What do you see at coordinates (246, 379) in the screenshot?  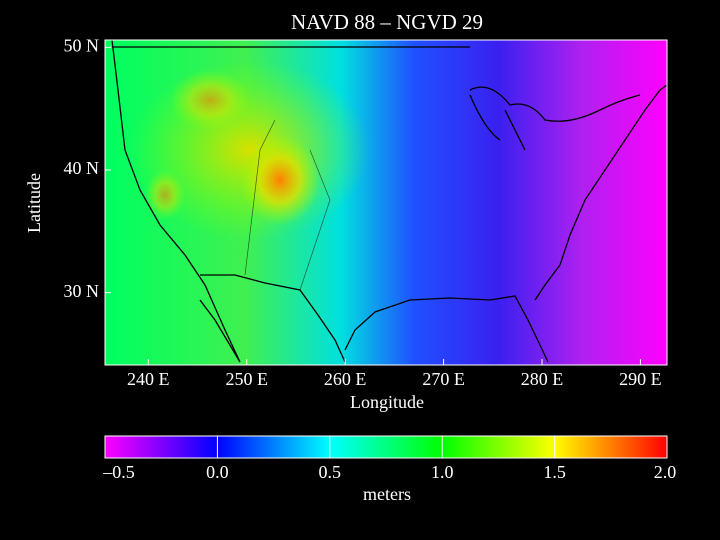 I see `x-tick-label: 250 E` at bounding box center [246, 379].